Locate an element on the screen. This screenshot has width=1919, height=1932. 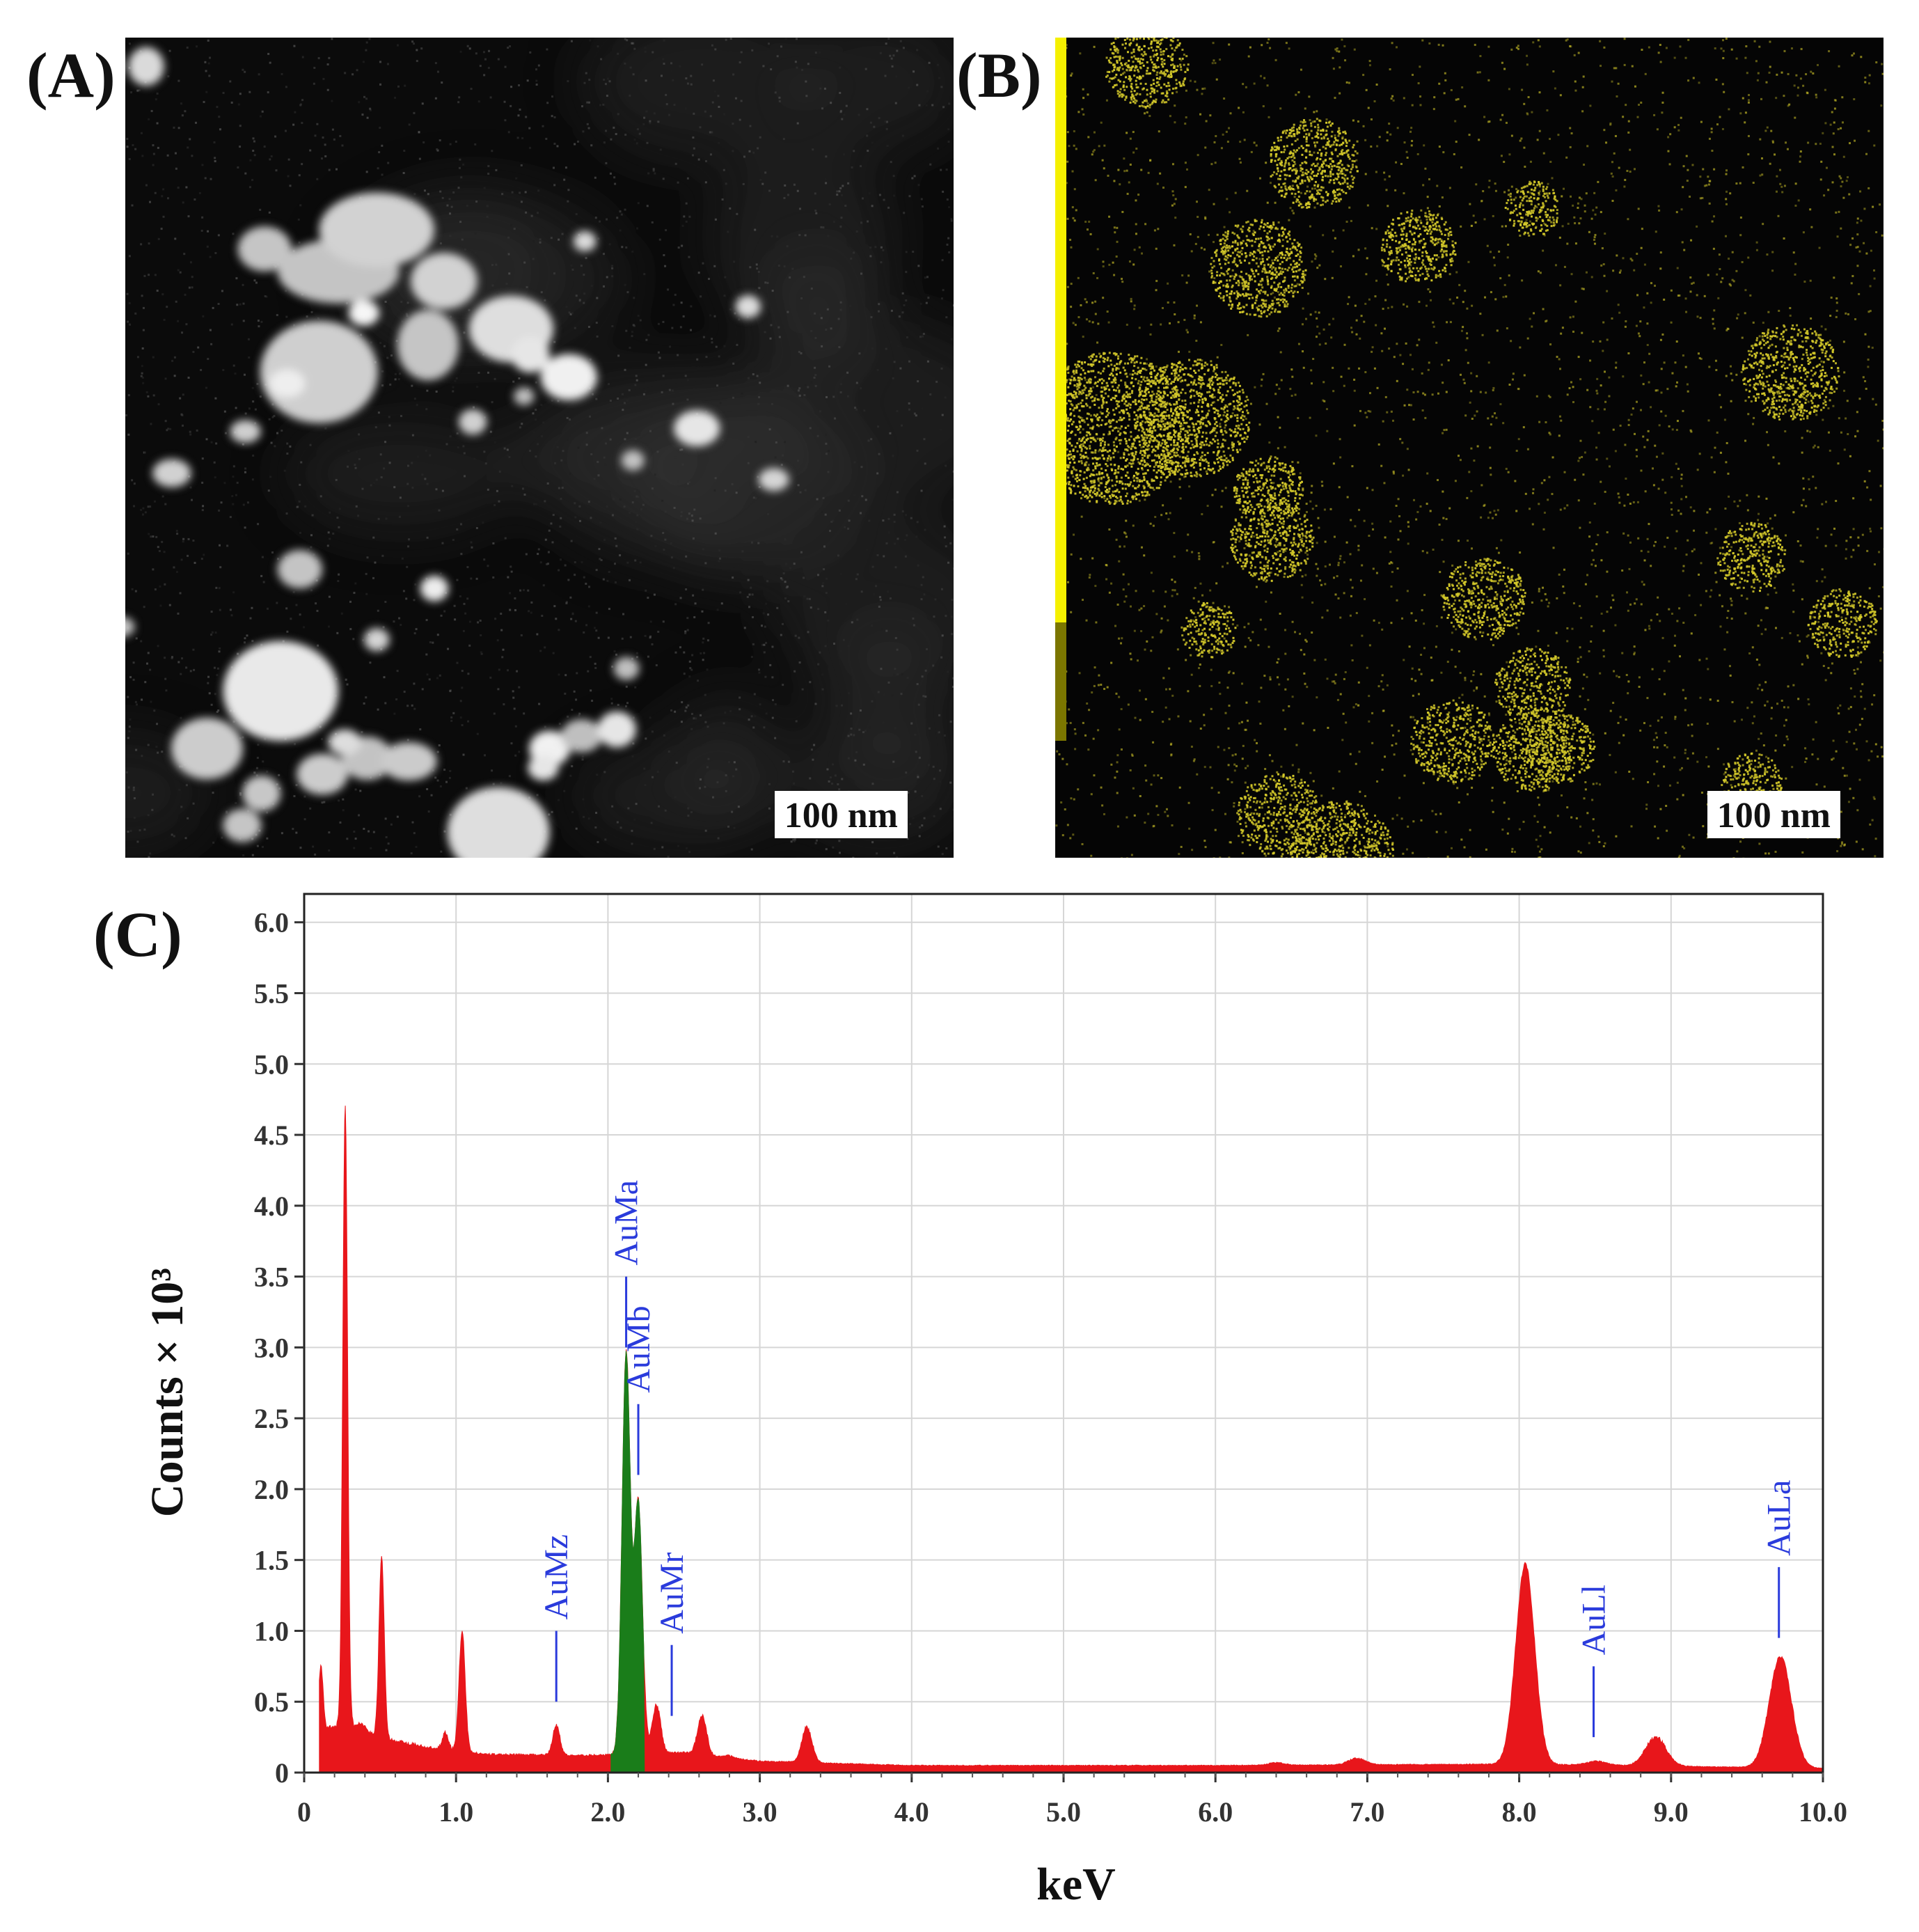
y-tick-label: 6.0 is located at coordinates (271, 922).